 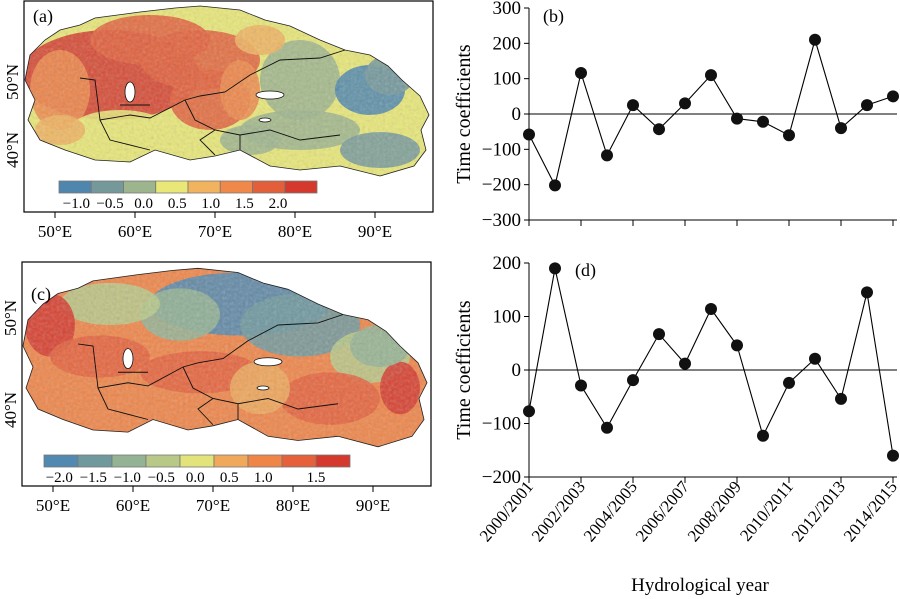 What do you see at coordinates (585, 270) in the screenshot?
I see `panel-label: (d)` at bounding box center [585, 270].